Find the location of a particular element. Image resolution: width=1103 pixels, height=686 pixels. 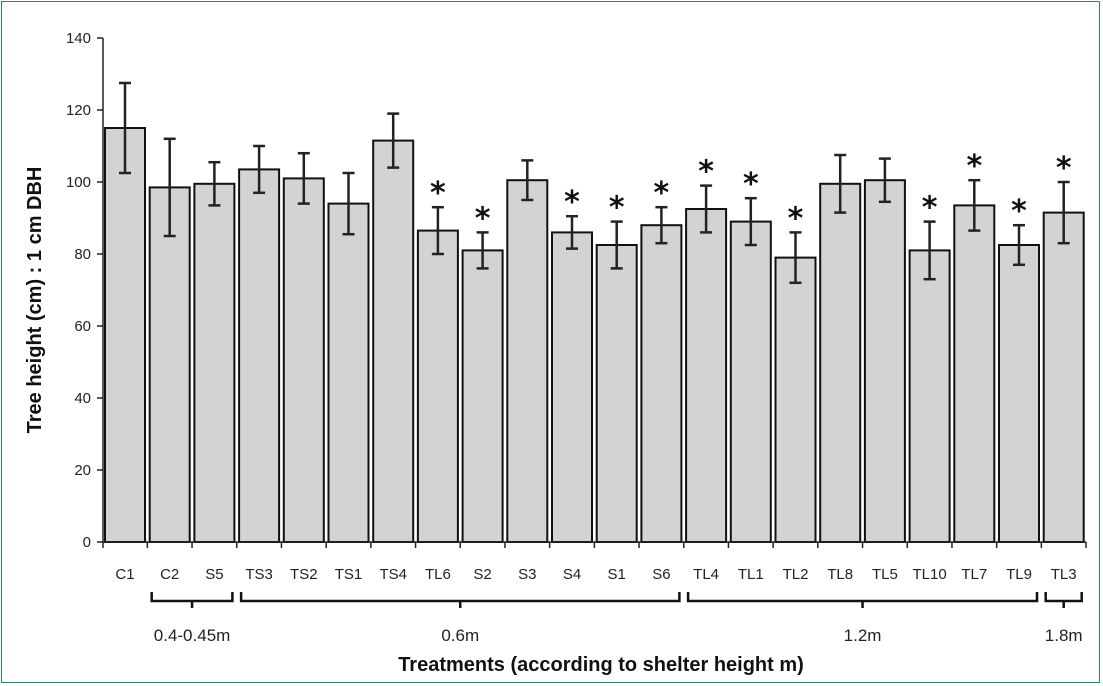

bar-TL5 is located at coordinates (884, 361).